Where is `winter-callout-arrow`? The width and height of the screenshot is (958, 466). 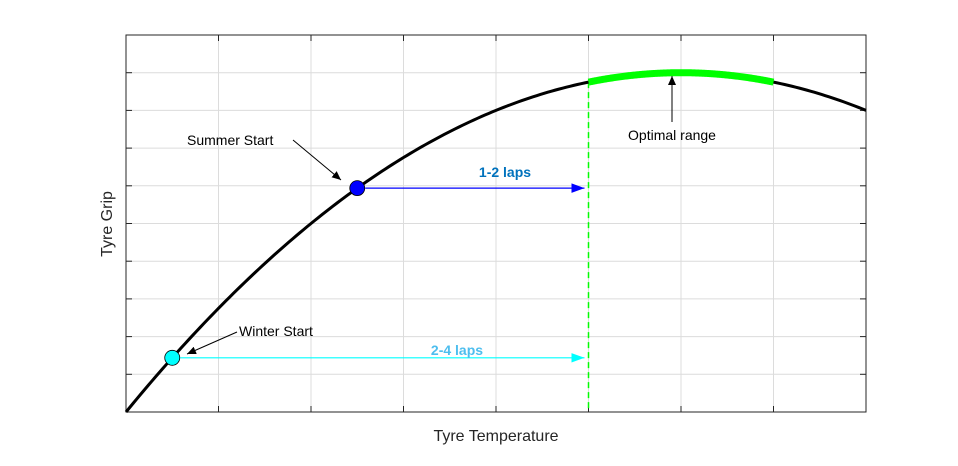
winter-callout-arrow is located at coordinates (212, 343).